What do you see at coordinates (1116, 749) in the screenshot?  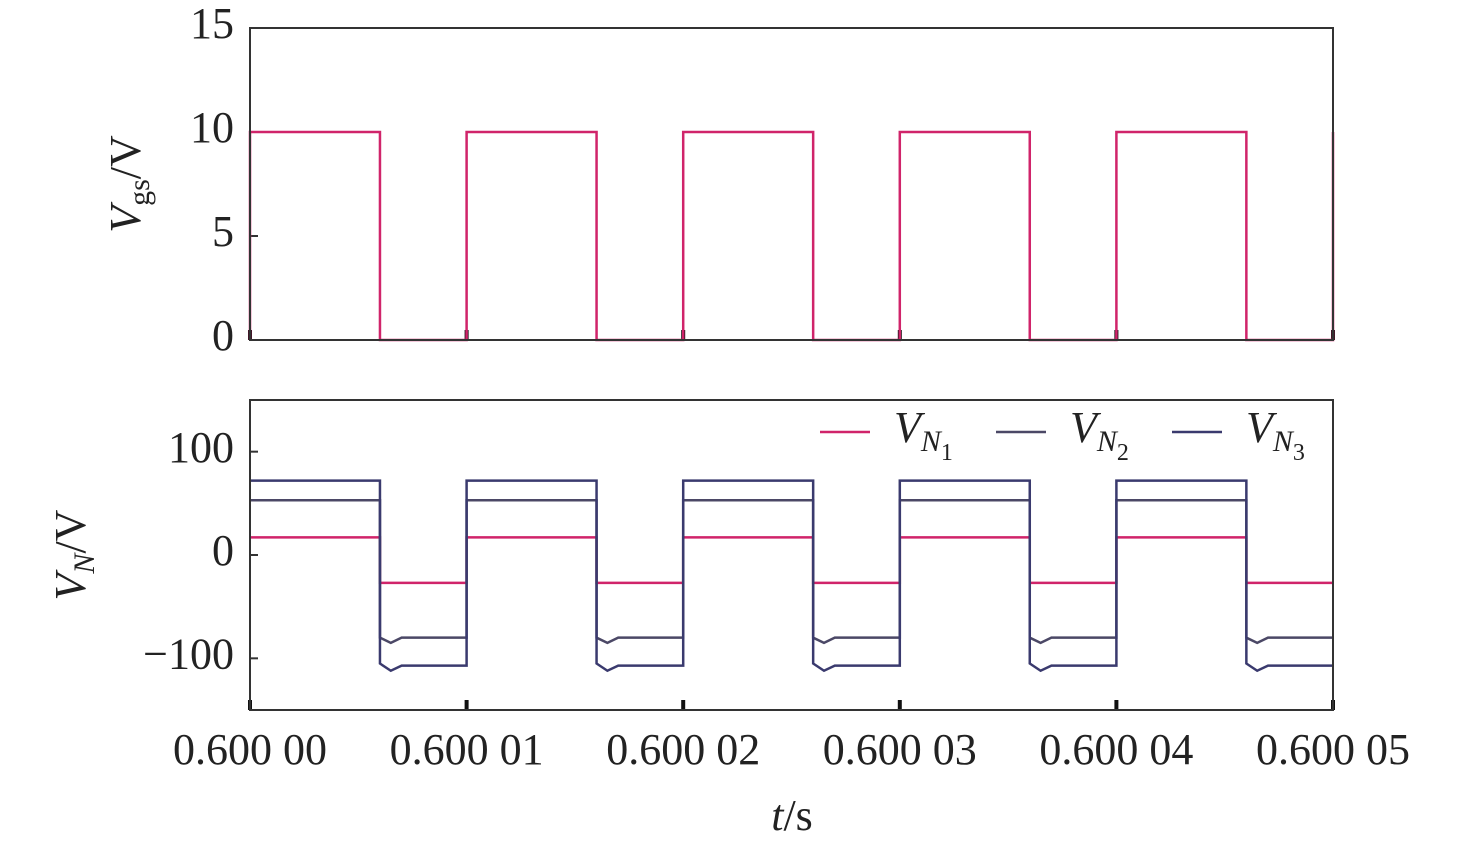 I see `x-tick-label: 0.600 04` at bounding box center [1116, 749].